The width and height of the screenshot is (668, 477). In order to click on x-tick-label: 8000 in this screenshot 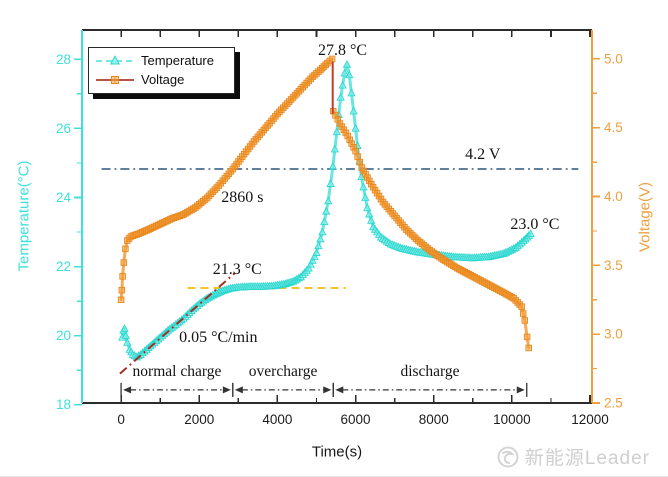, I will do `click(434, 419)`.